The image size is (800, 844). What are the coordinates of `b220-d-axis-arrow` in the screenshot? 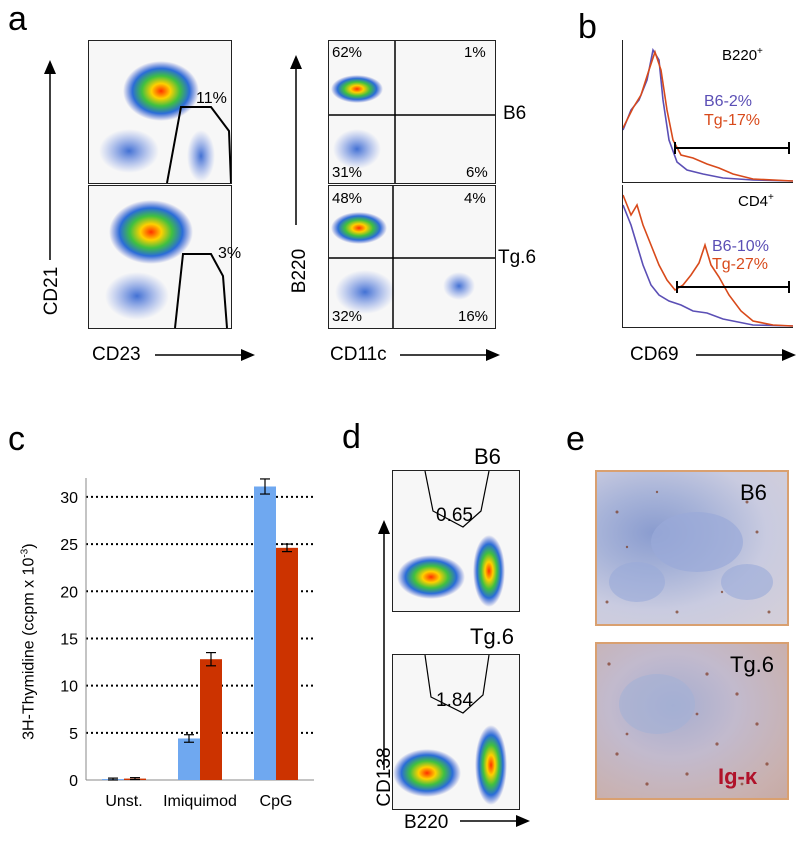 It's located at (495, 821).